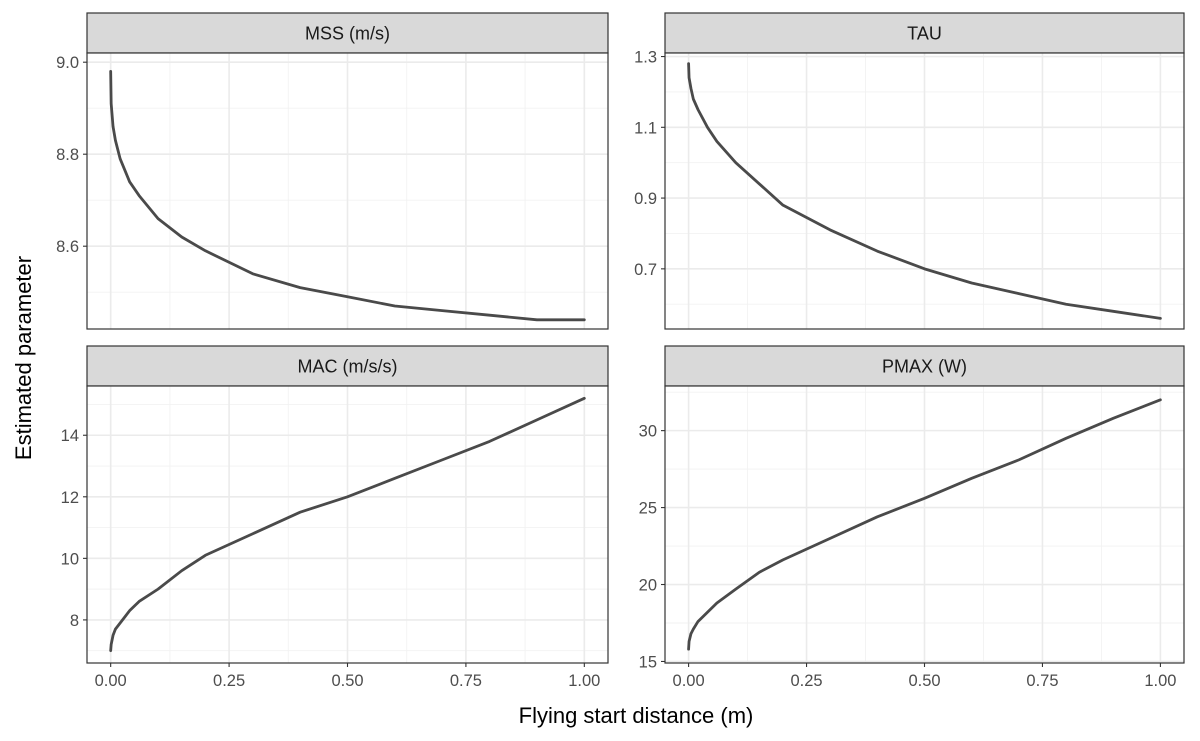 This screenshot has width=1200, height=741. I want to click on facet-title: MAC (m/s/s), so click(348, 367).